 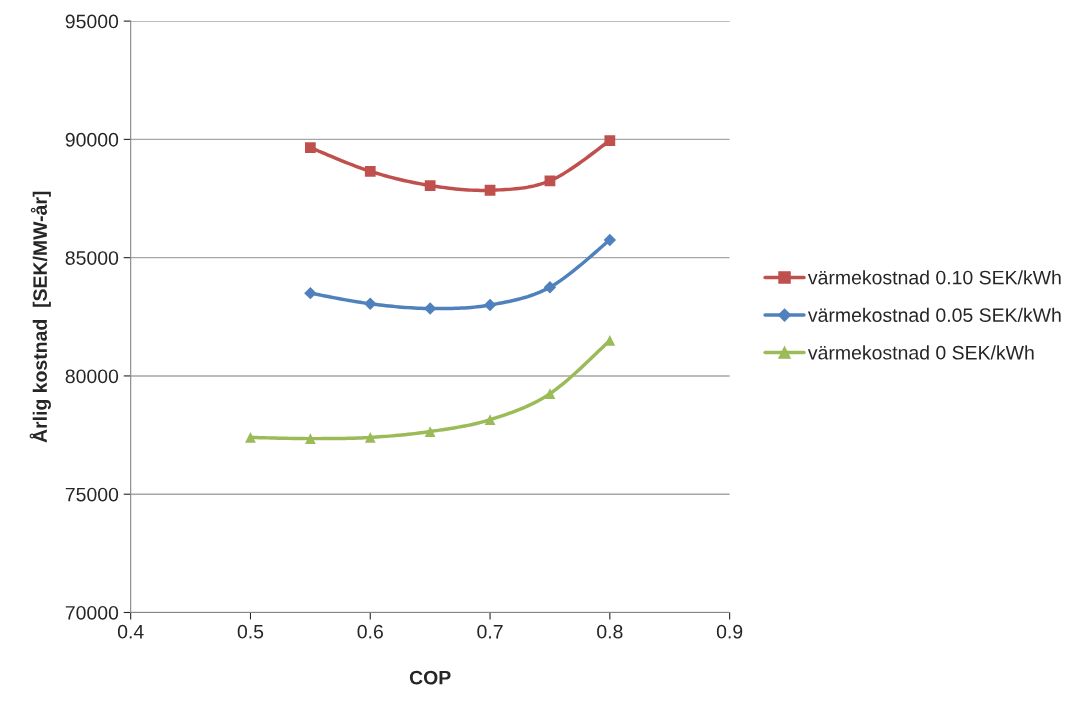 What do you see at coordinates (130, 631) in the screenshot?
I see `x-tick-label: 0.4` at bounding box center [130, 631].